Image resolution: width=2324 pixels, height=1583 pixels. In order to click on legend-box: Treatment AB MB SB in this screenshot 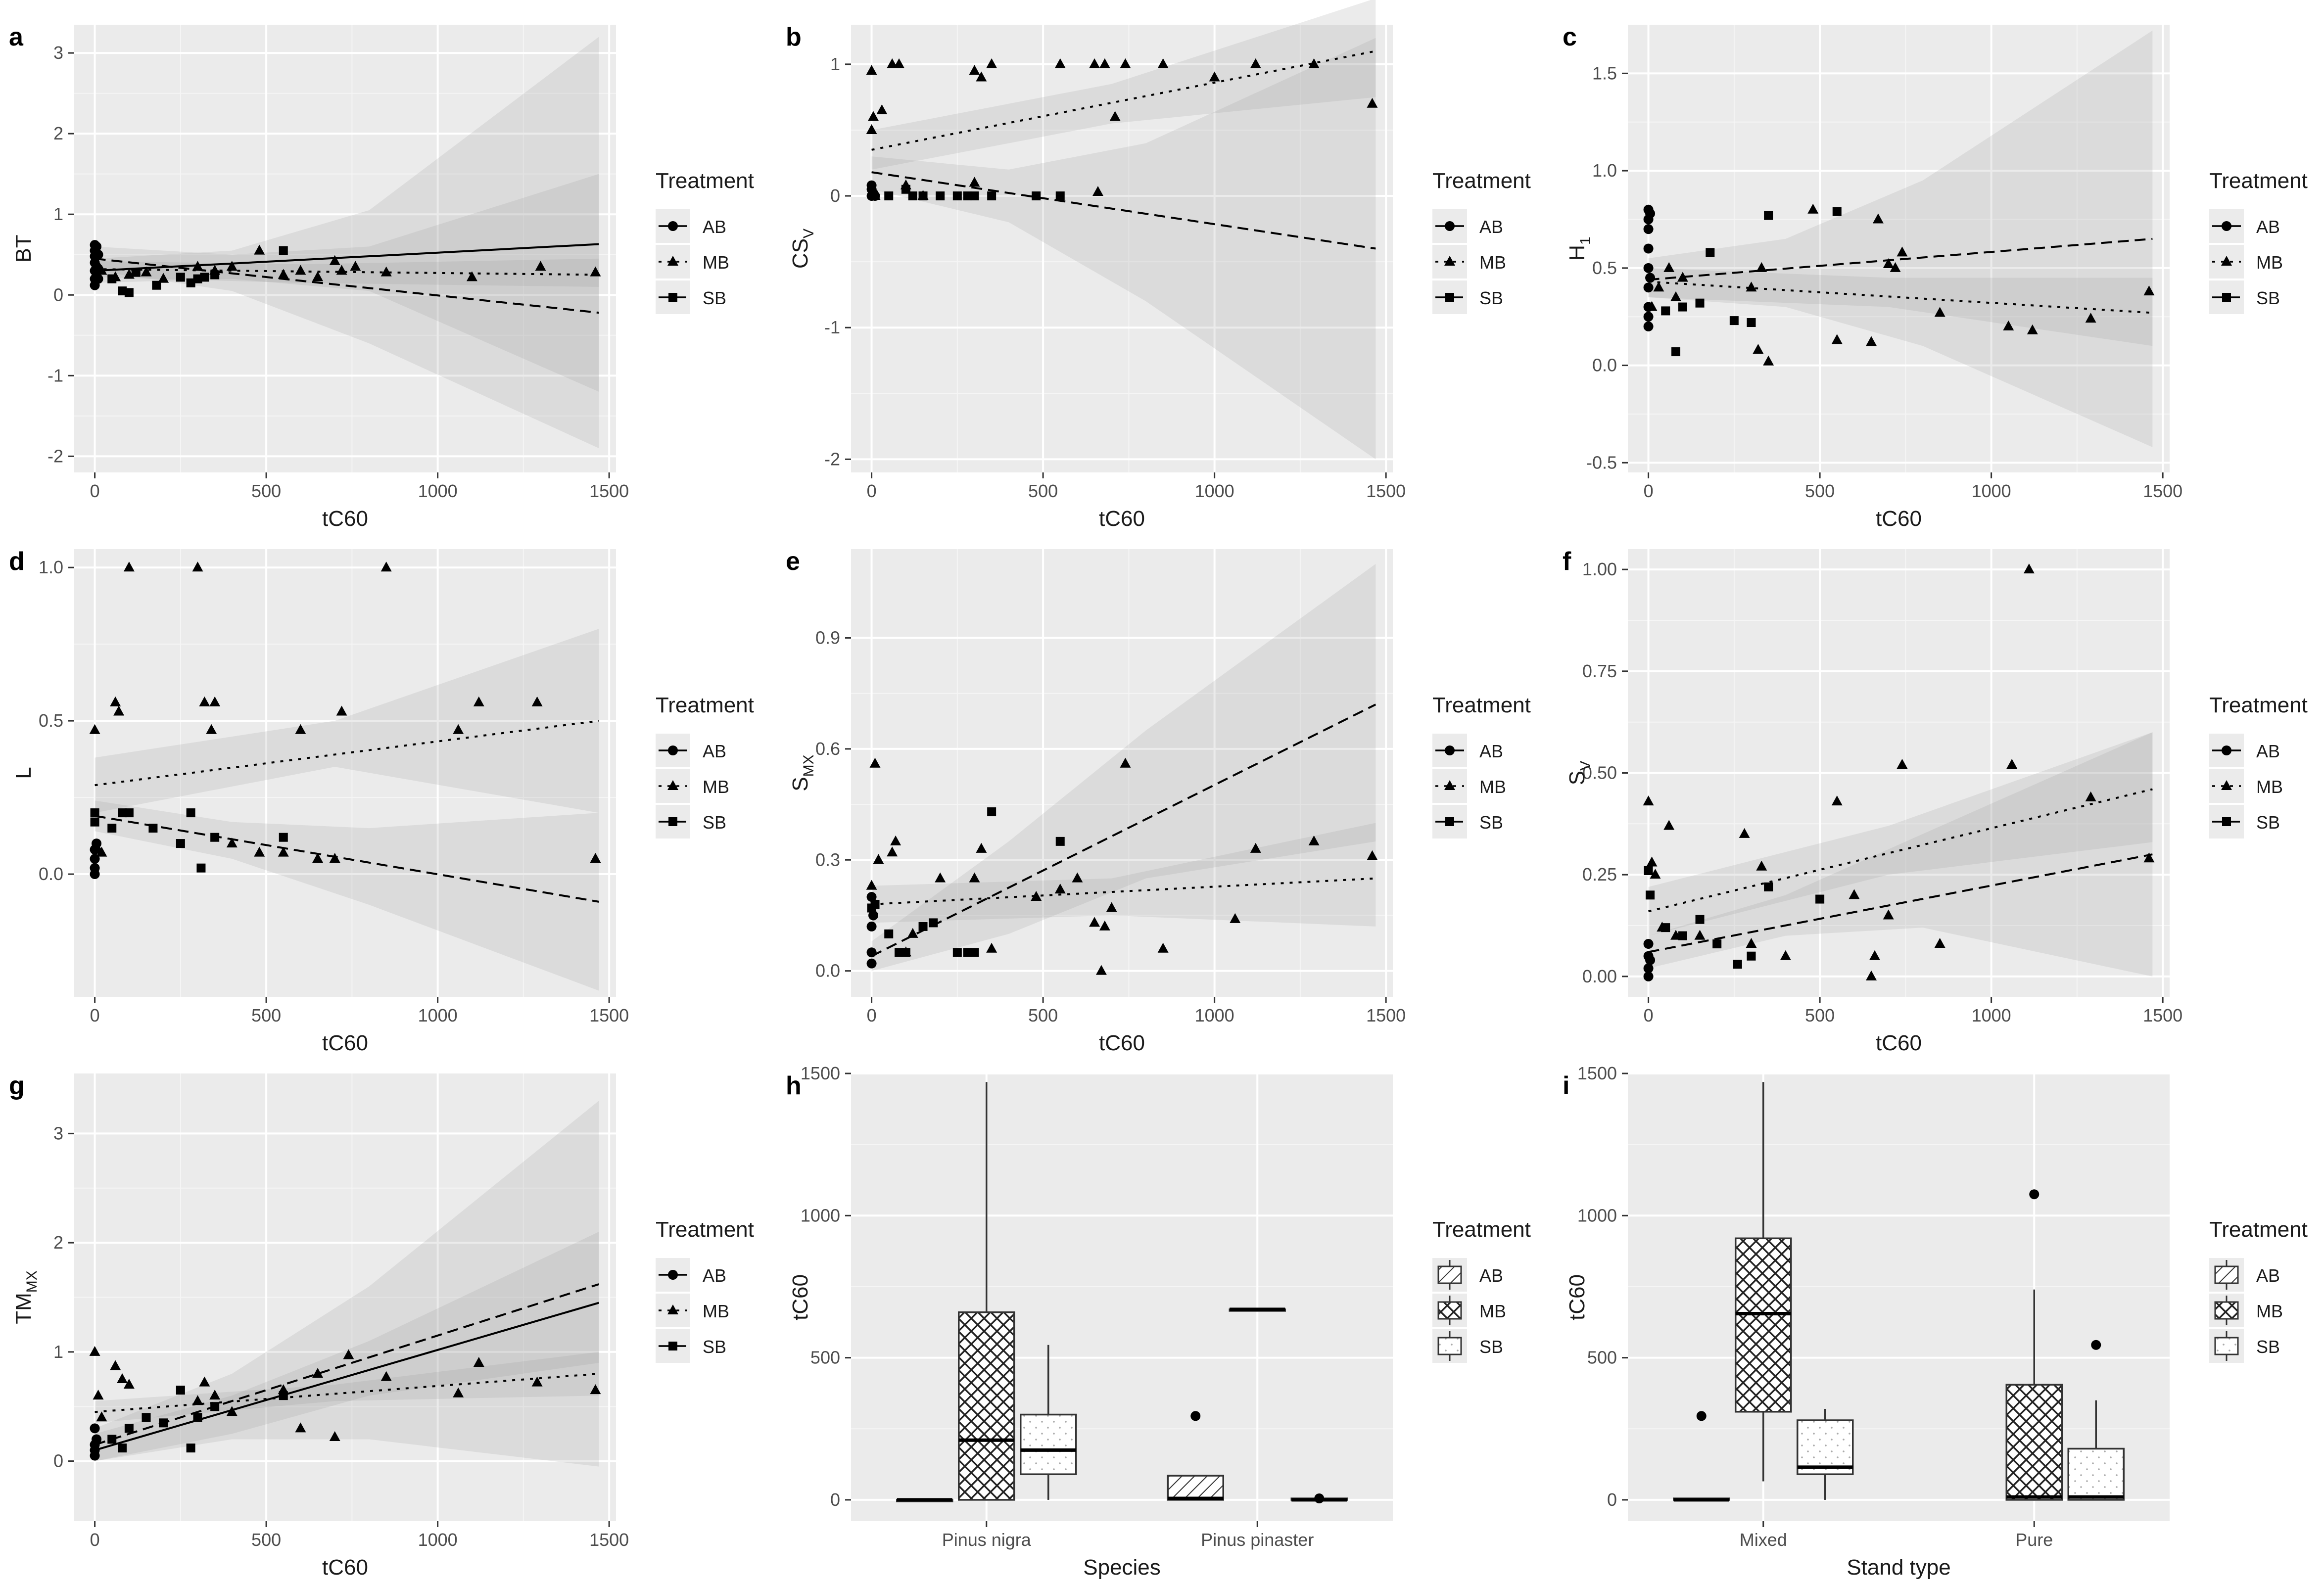, I will do `click(2258, 1290)`.